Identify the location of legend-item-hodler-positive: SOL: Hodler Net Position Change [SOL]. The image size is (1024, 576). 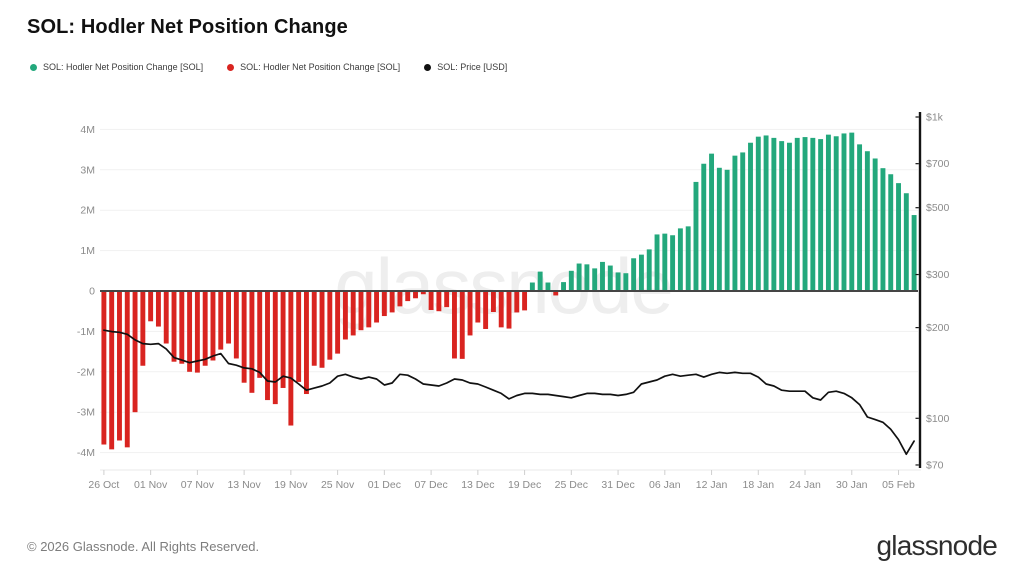
(116, 67).